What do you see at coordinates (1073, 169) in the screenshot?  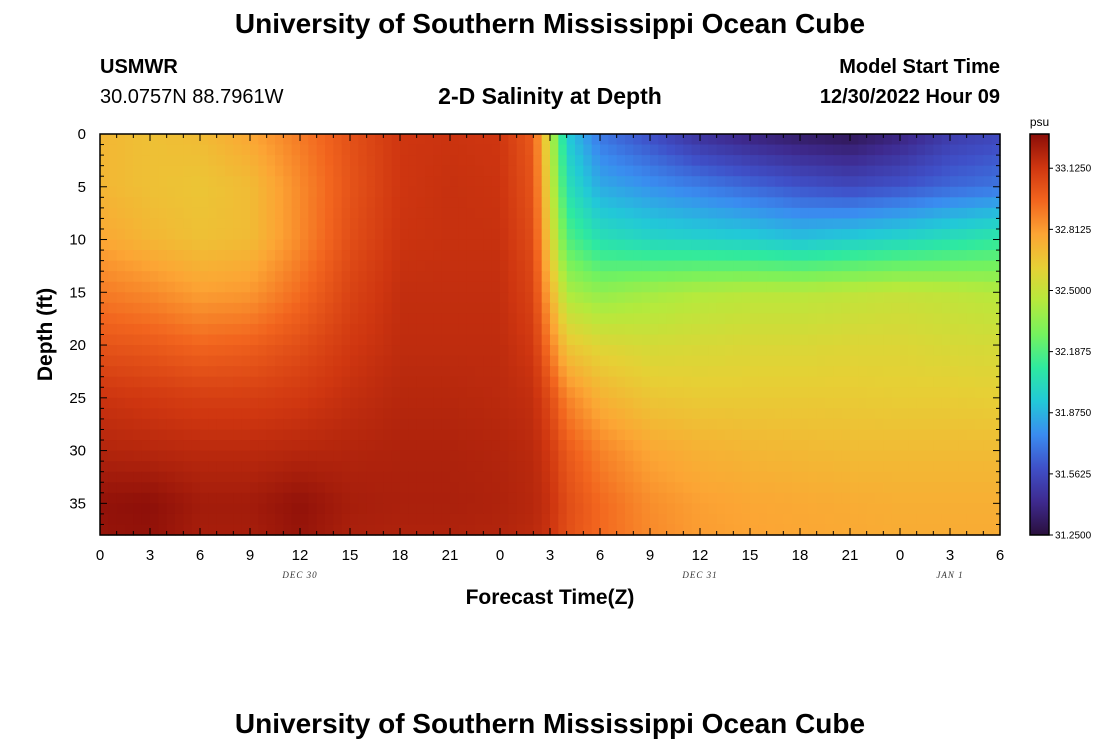 I see `colorbar-tick-label: 33.1250` at bounding box center [1073, 169].